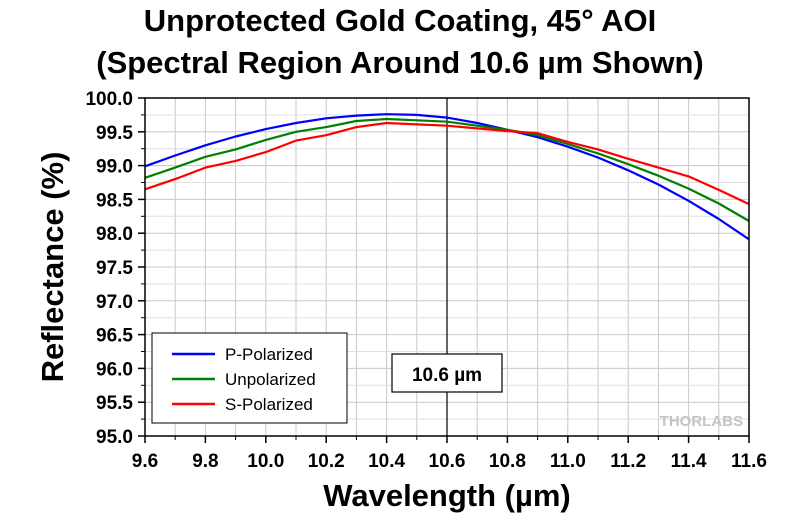  What do you see at coordinates (114, 403) in the screenshot?
I see `y-tick-label: 95.5` at bounding box center [114, 403].